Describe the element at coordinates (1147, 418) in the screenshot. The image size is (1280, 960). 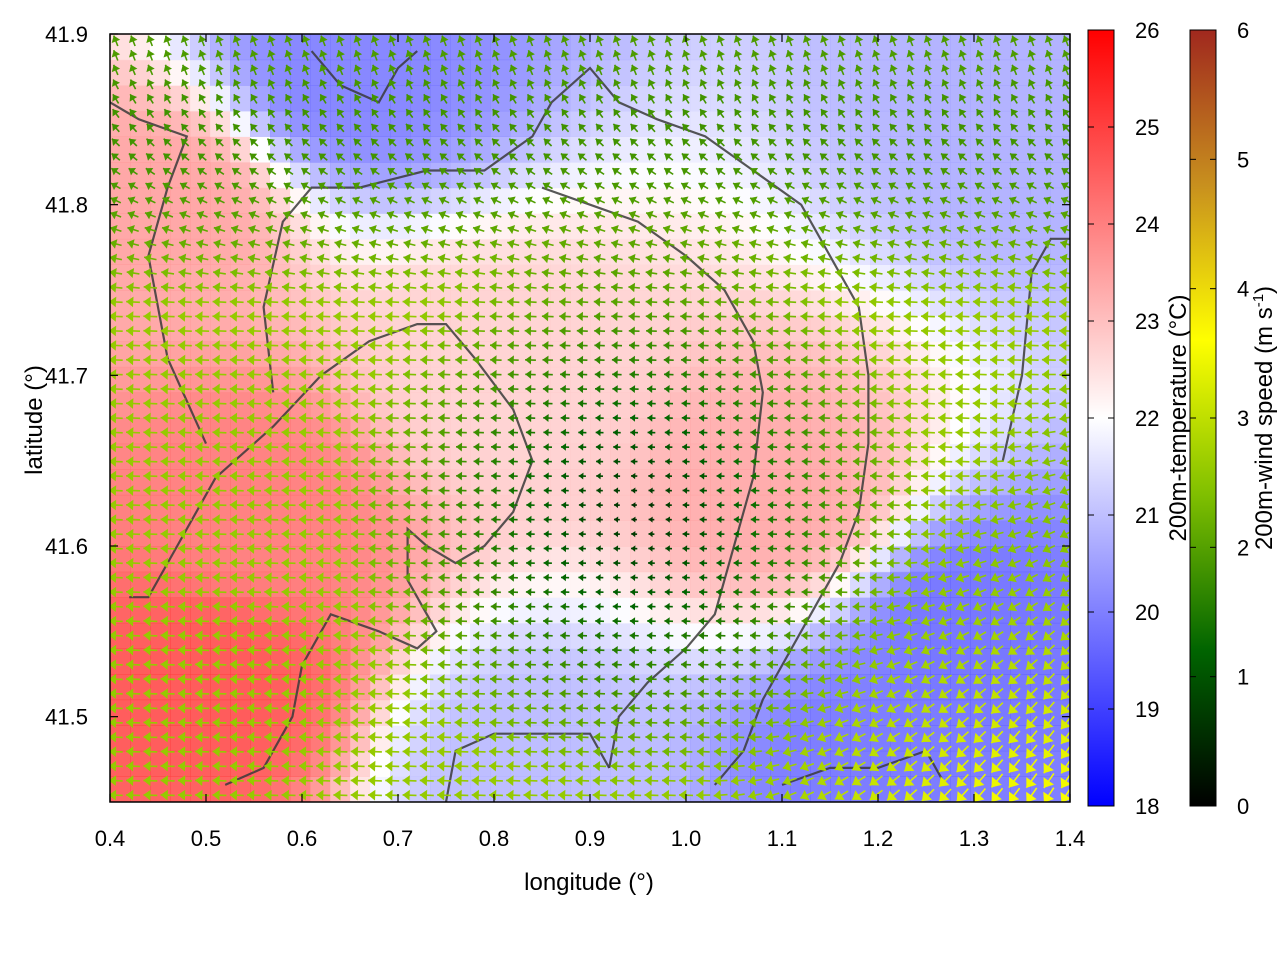
I see `colorbar-tick-label: 22` at that location.